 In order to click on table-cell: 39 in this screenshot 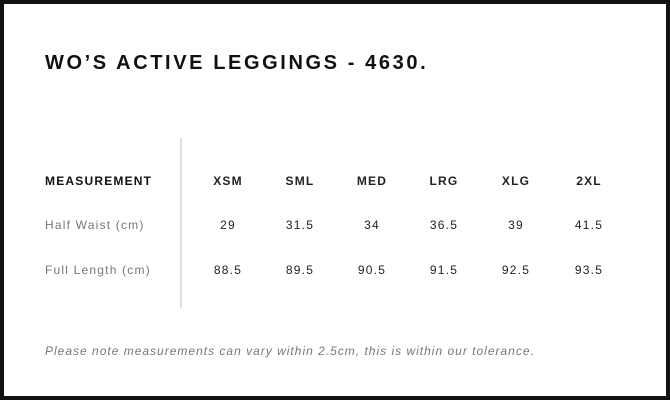, I will do `click(516, 225)`.